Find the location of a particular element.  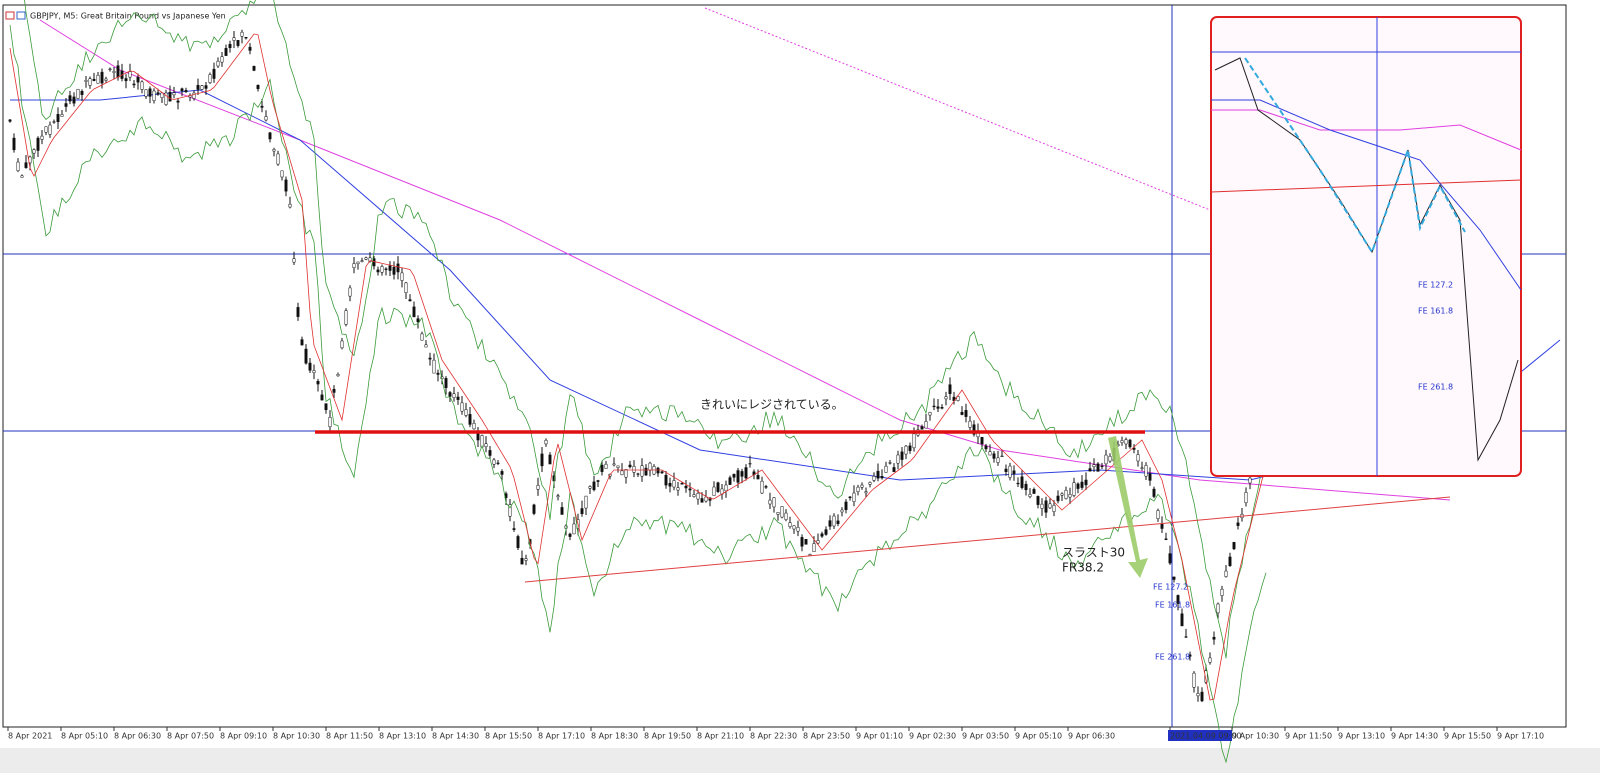

x-tick-label: 9 Apr 05:10 is located at coordinates (1038, 736).